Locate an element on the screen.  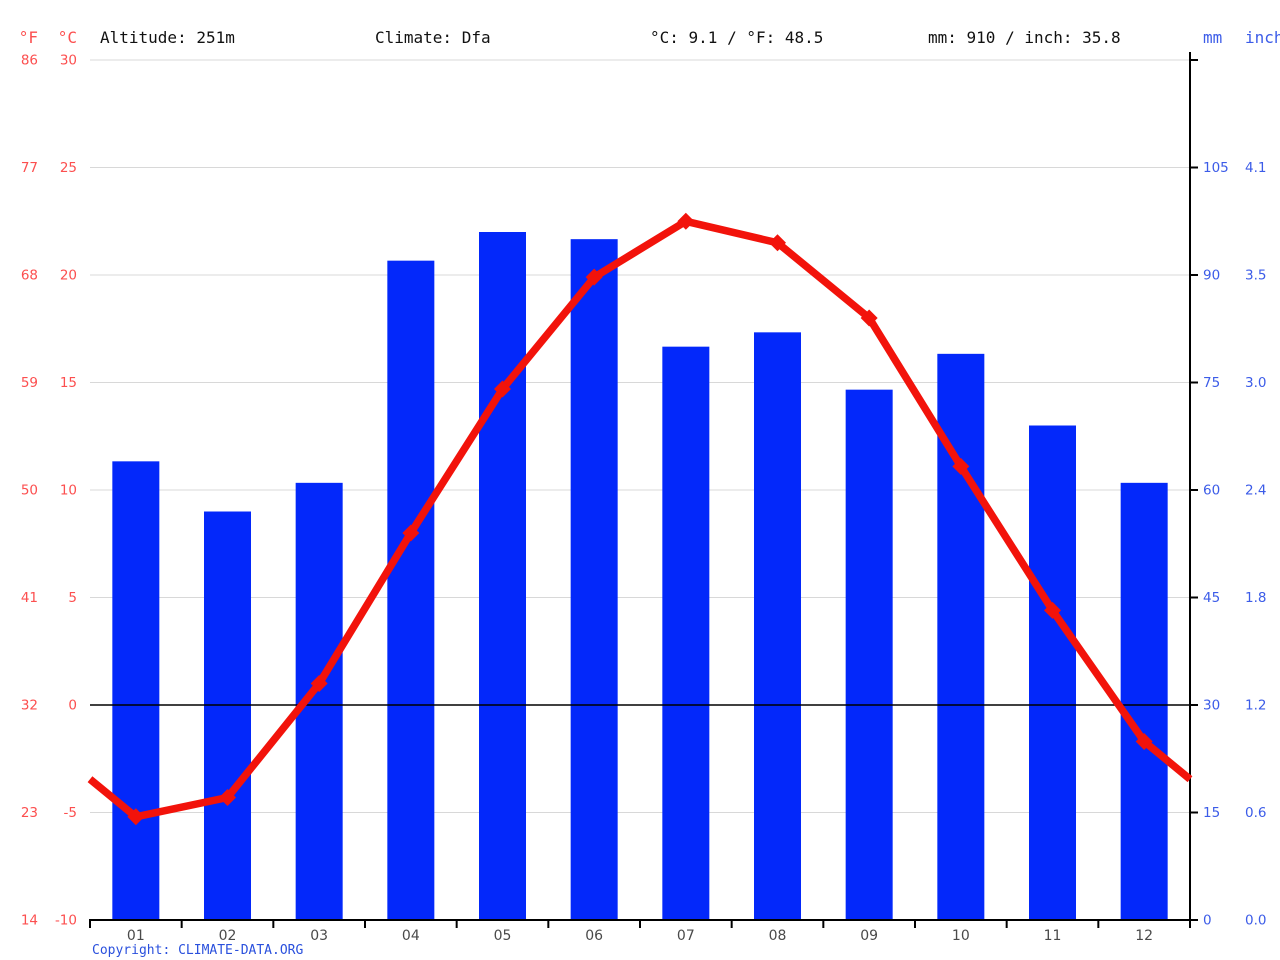
inch-axis-label: 0.0 is located at coordinates (1255, 921).